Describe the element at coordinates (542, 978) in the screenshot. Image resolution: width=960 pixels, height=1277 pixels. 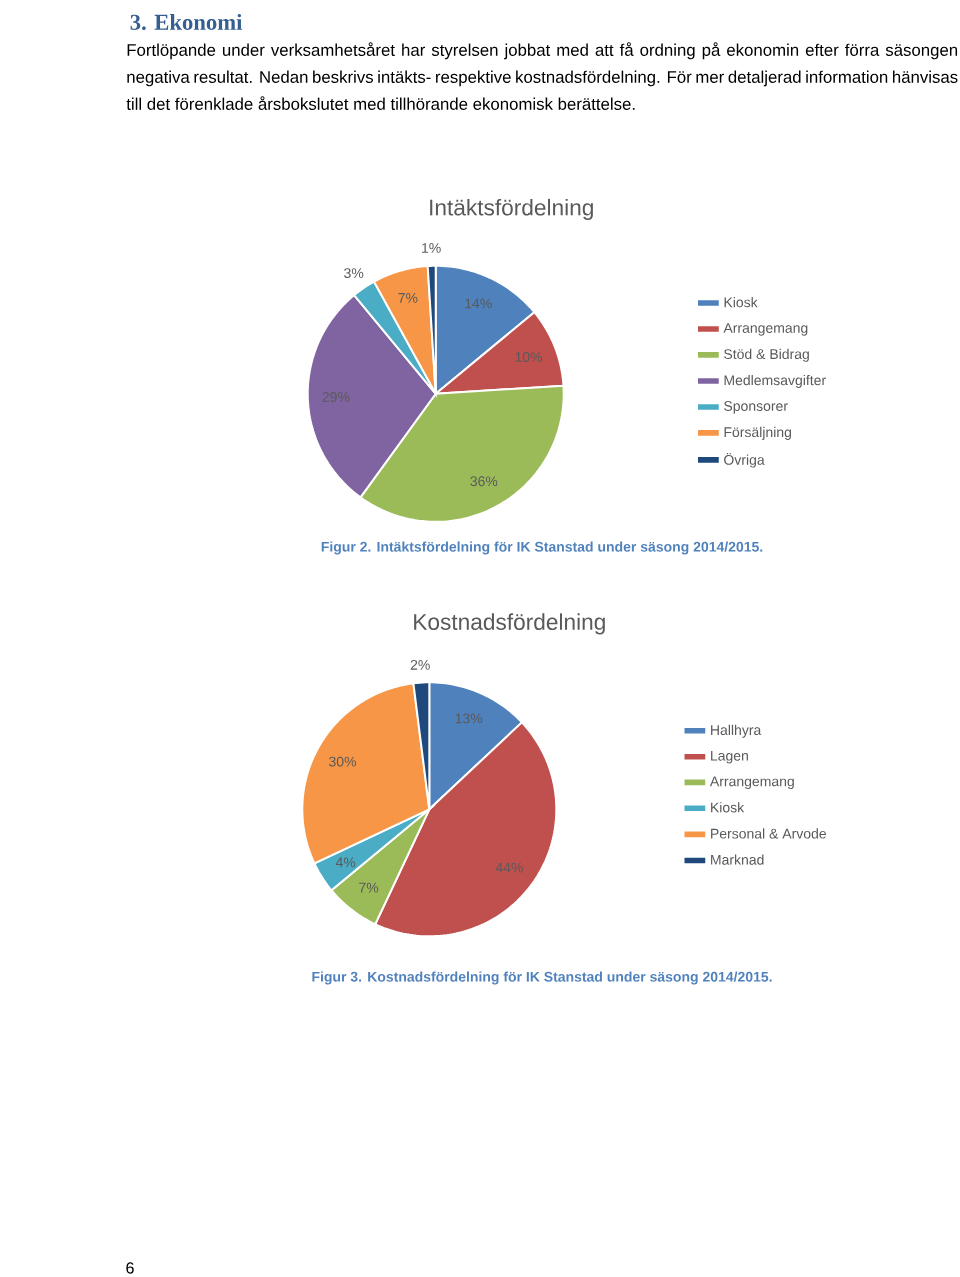
I see `text: Figur 3. Kostnadsfördelning för IK Stanstad under säsong 2014/2015.` at that location.